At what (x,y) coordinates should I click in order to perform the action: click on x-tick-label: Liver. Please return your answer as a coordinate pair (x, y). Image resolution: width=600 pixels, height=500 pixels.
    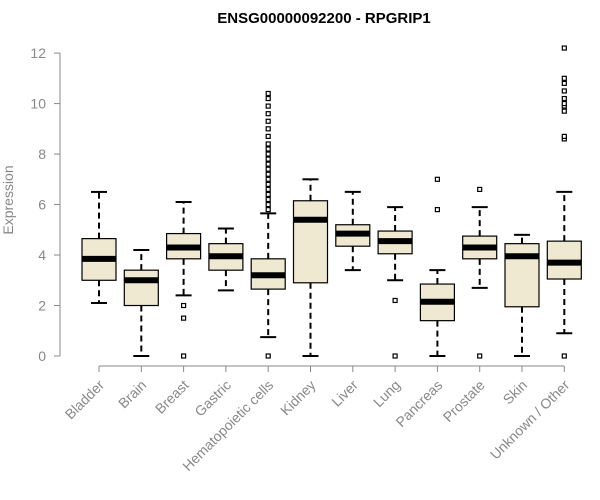
    Looking at the image, I should click on (344, 393).